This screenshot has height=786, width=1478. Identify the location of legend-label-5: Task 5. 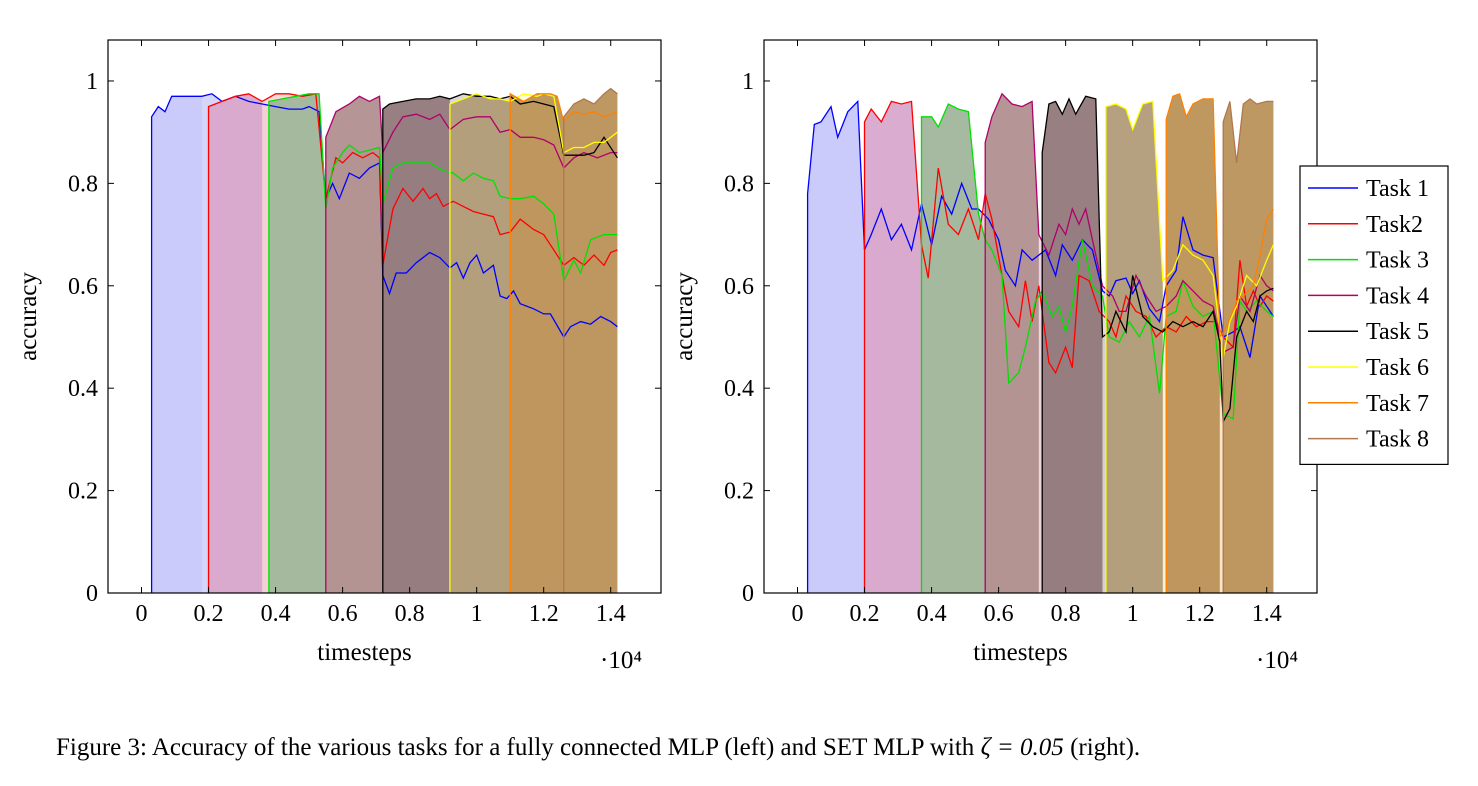
(1397, 332).